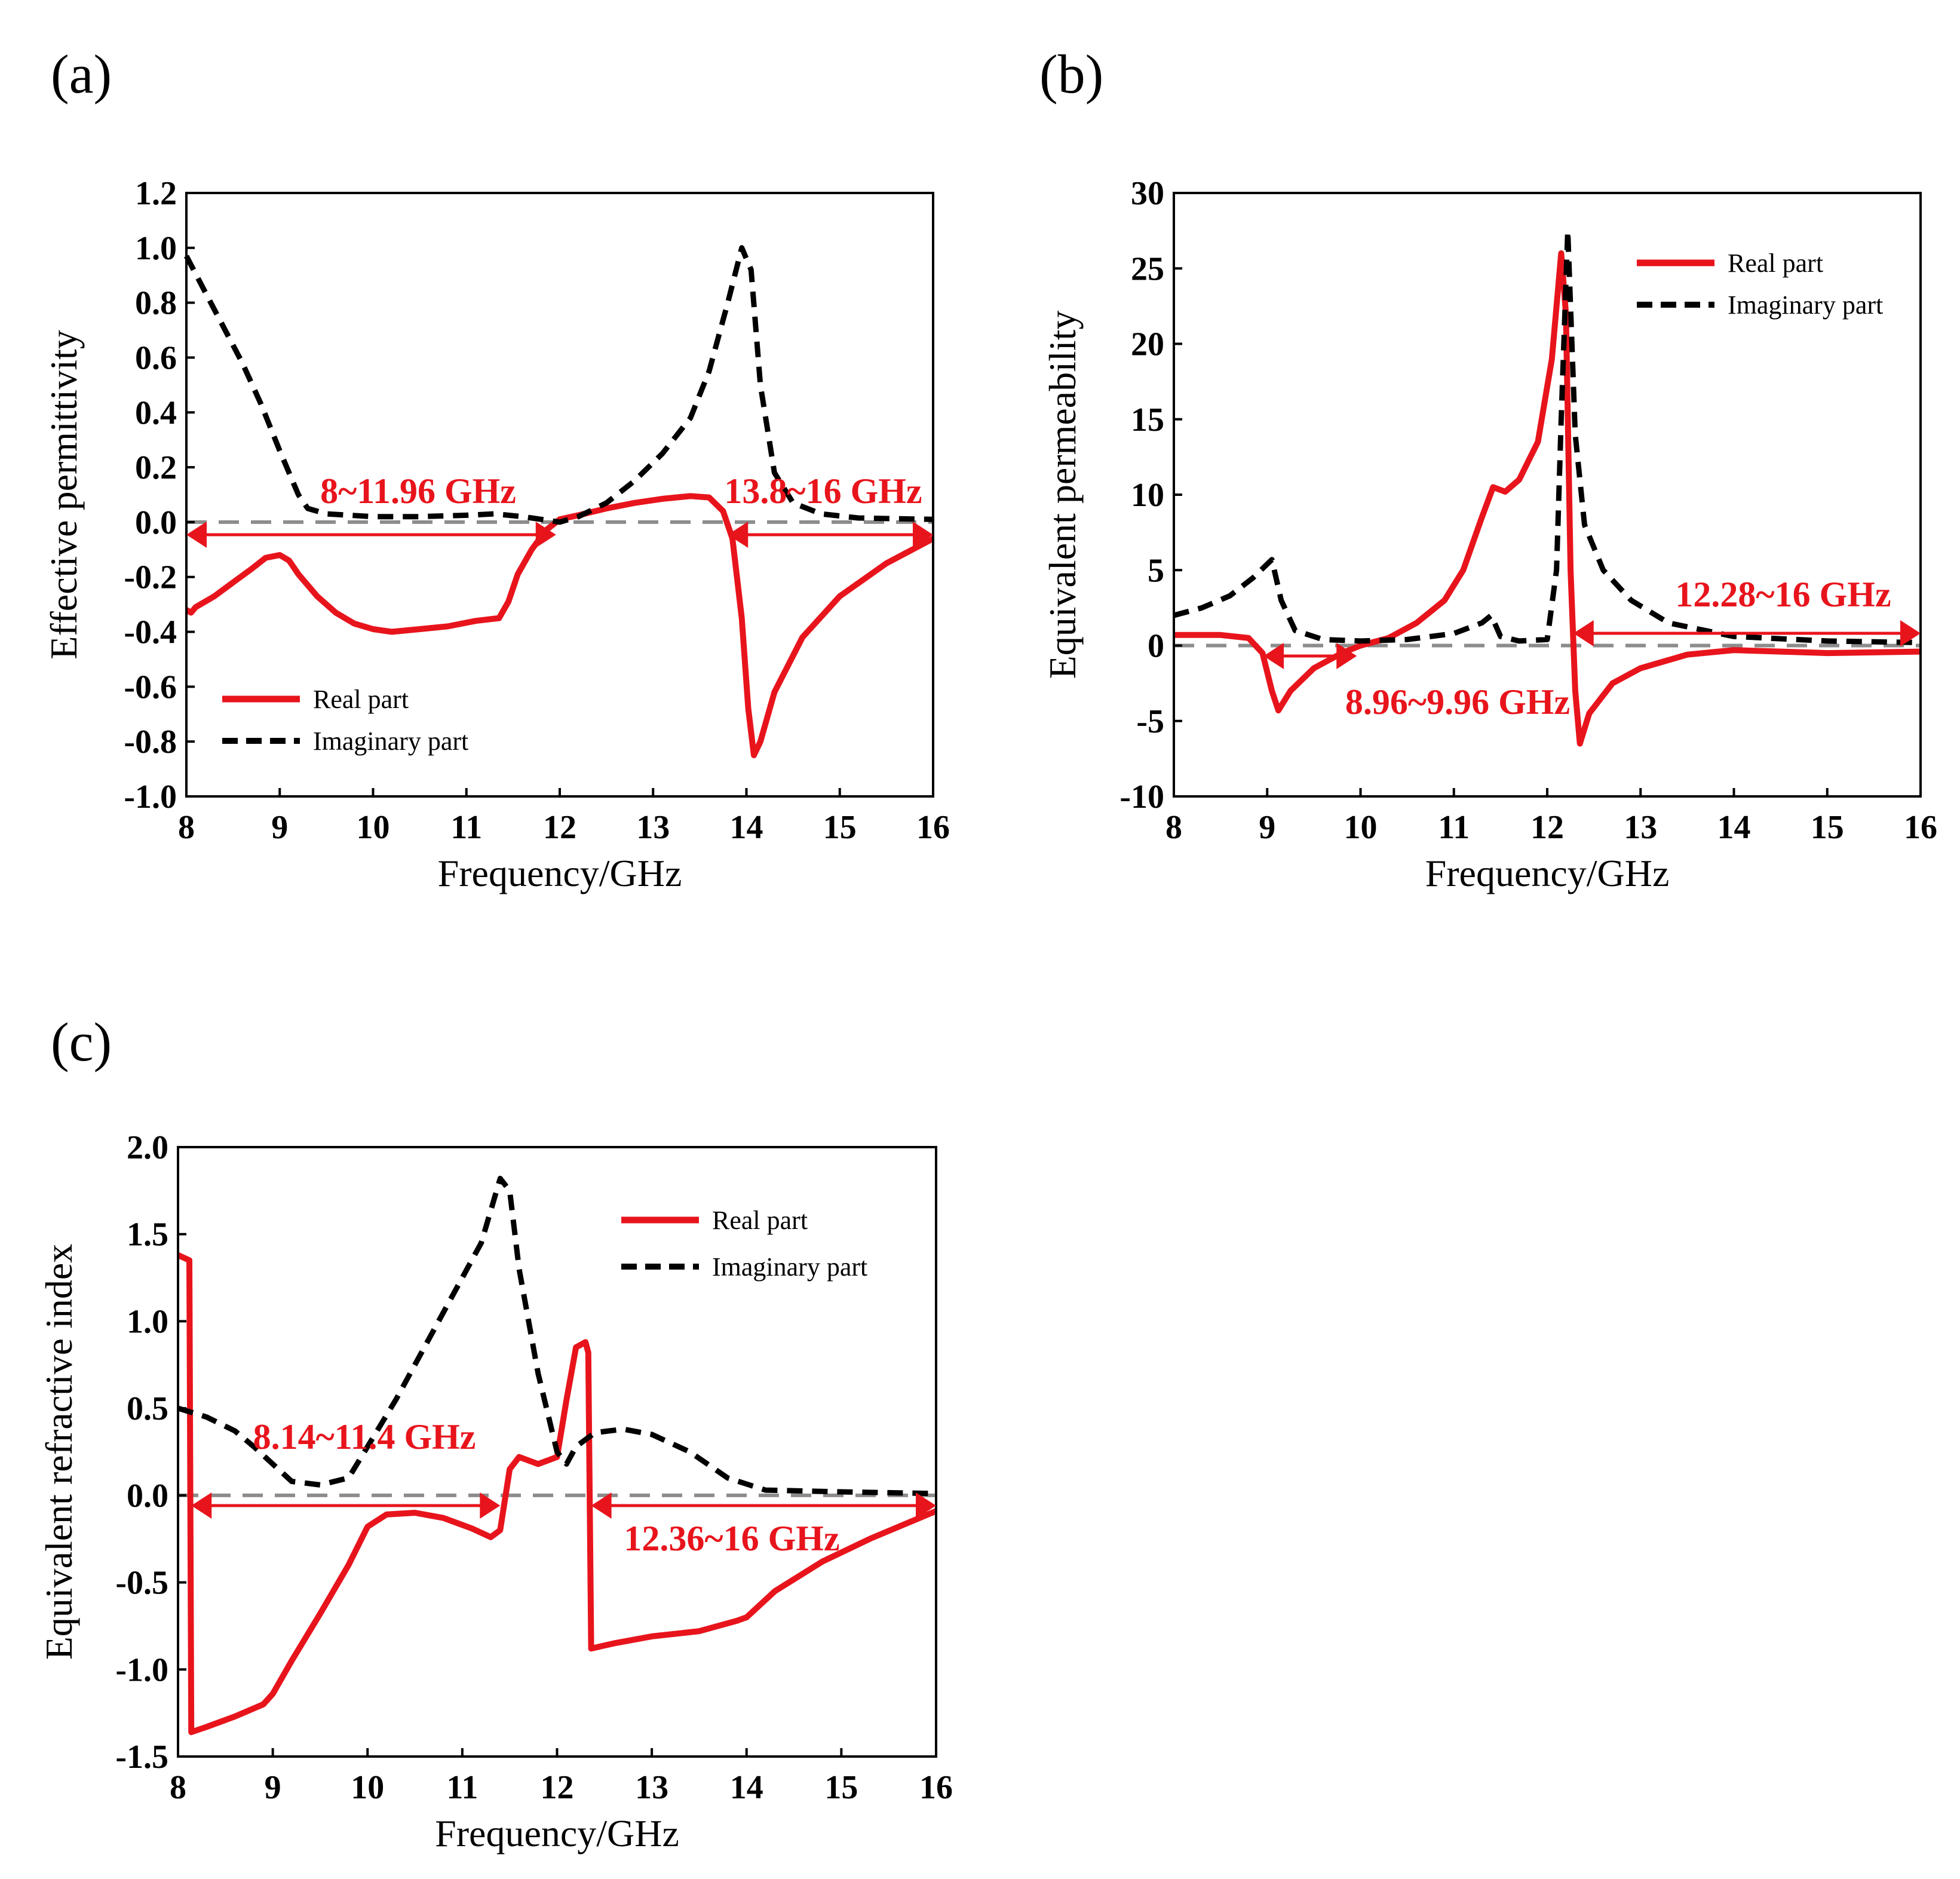  Describe the element at coordinates (81, 1041) in the screenshot. I see `panel-label: (c)` at that location.